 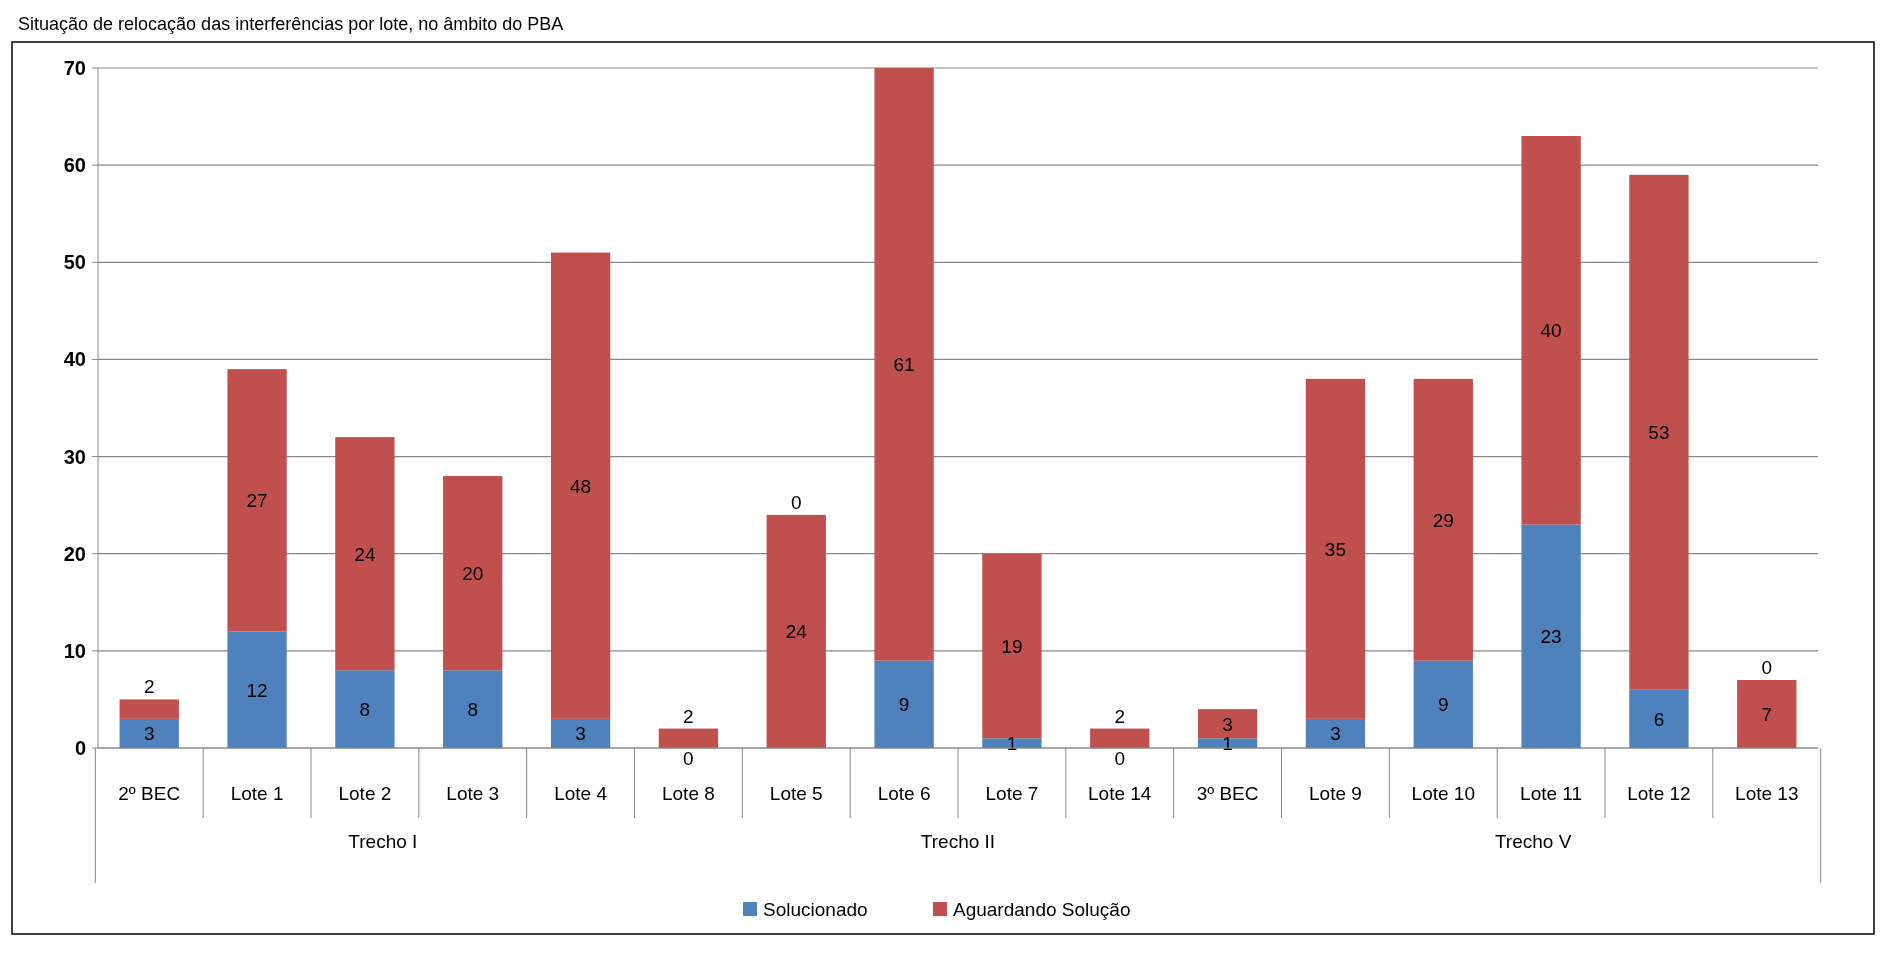 What do you see at coordinates (815, 909) in the screenshot?
I see `legend-label: Solucionado` at bounding box center [815, 909].